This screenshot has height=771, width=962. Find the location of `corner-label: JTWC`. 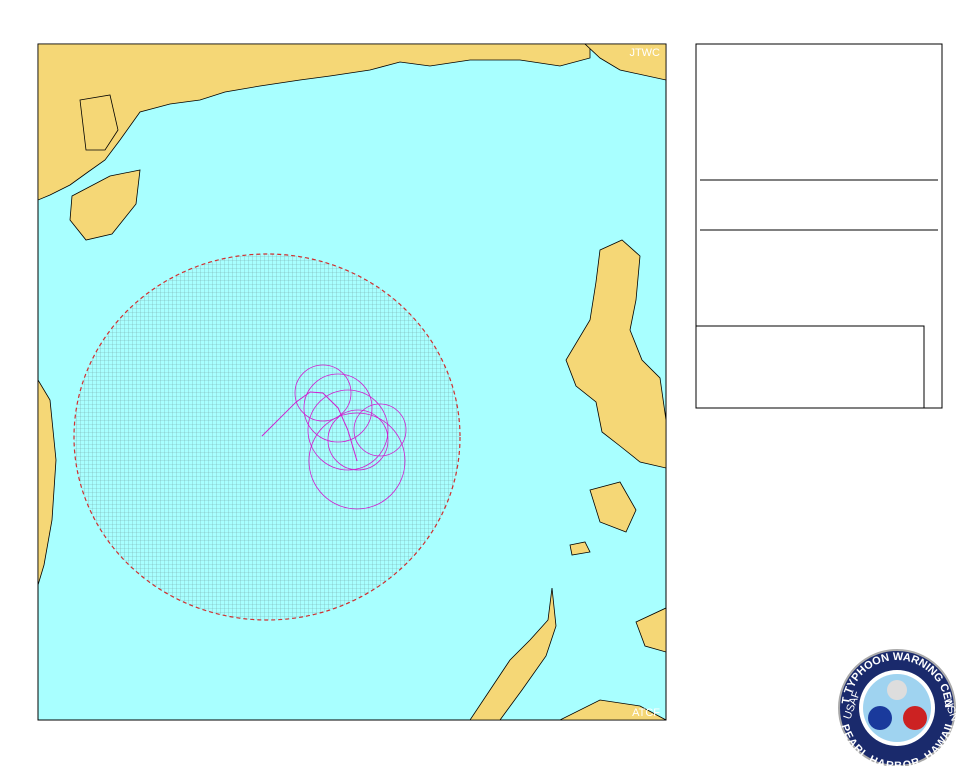

corner-label: JTWC is located at coordinates (644, 53).